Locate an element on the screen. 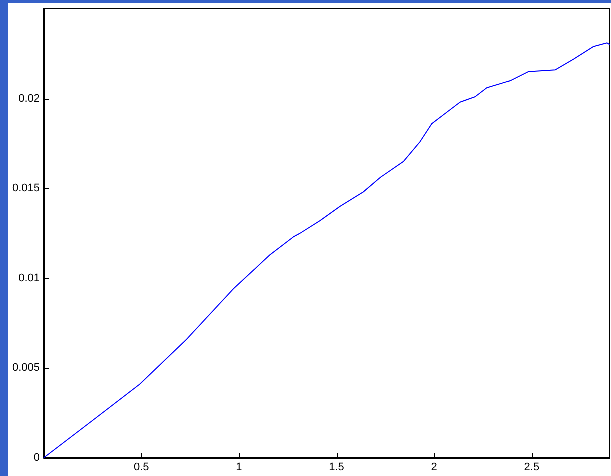 This screenshot has height=476, width=611. y-tick-label: 0.005 is located at coordinates (26, 368).